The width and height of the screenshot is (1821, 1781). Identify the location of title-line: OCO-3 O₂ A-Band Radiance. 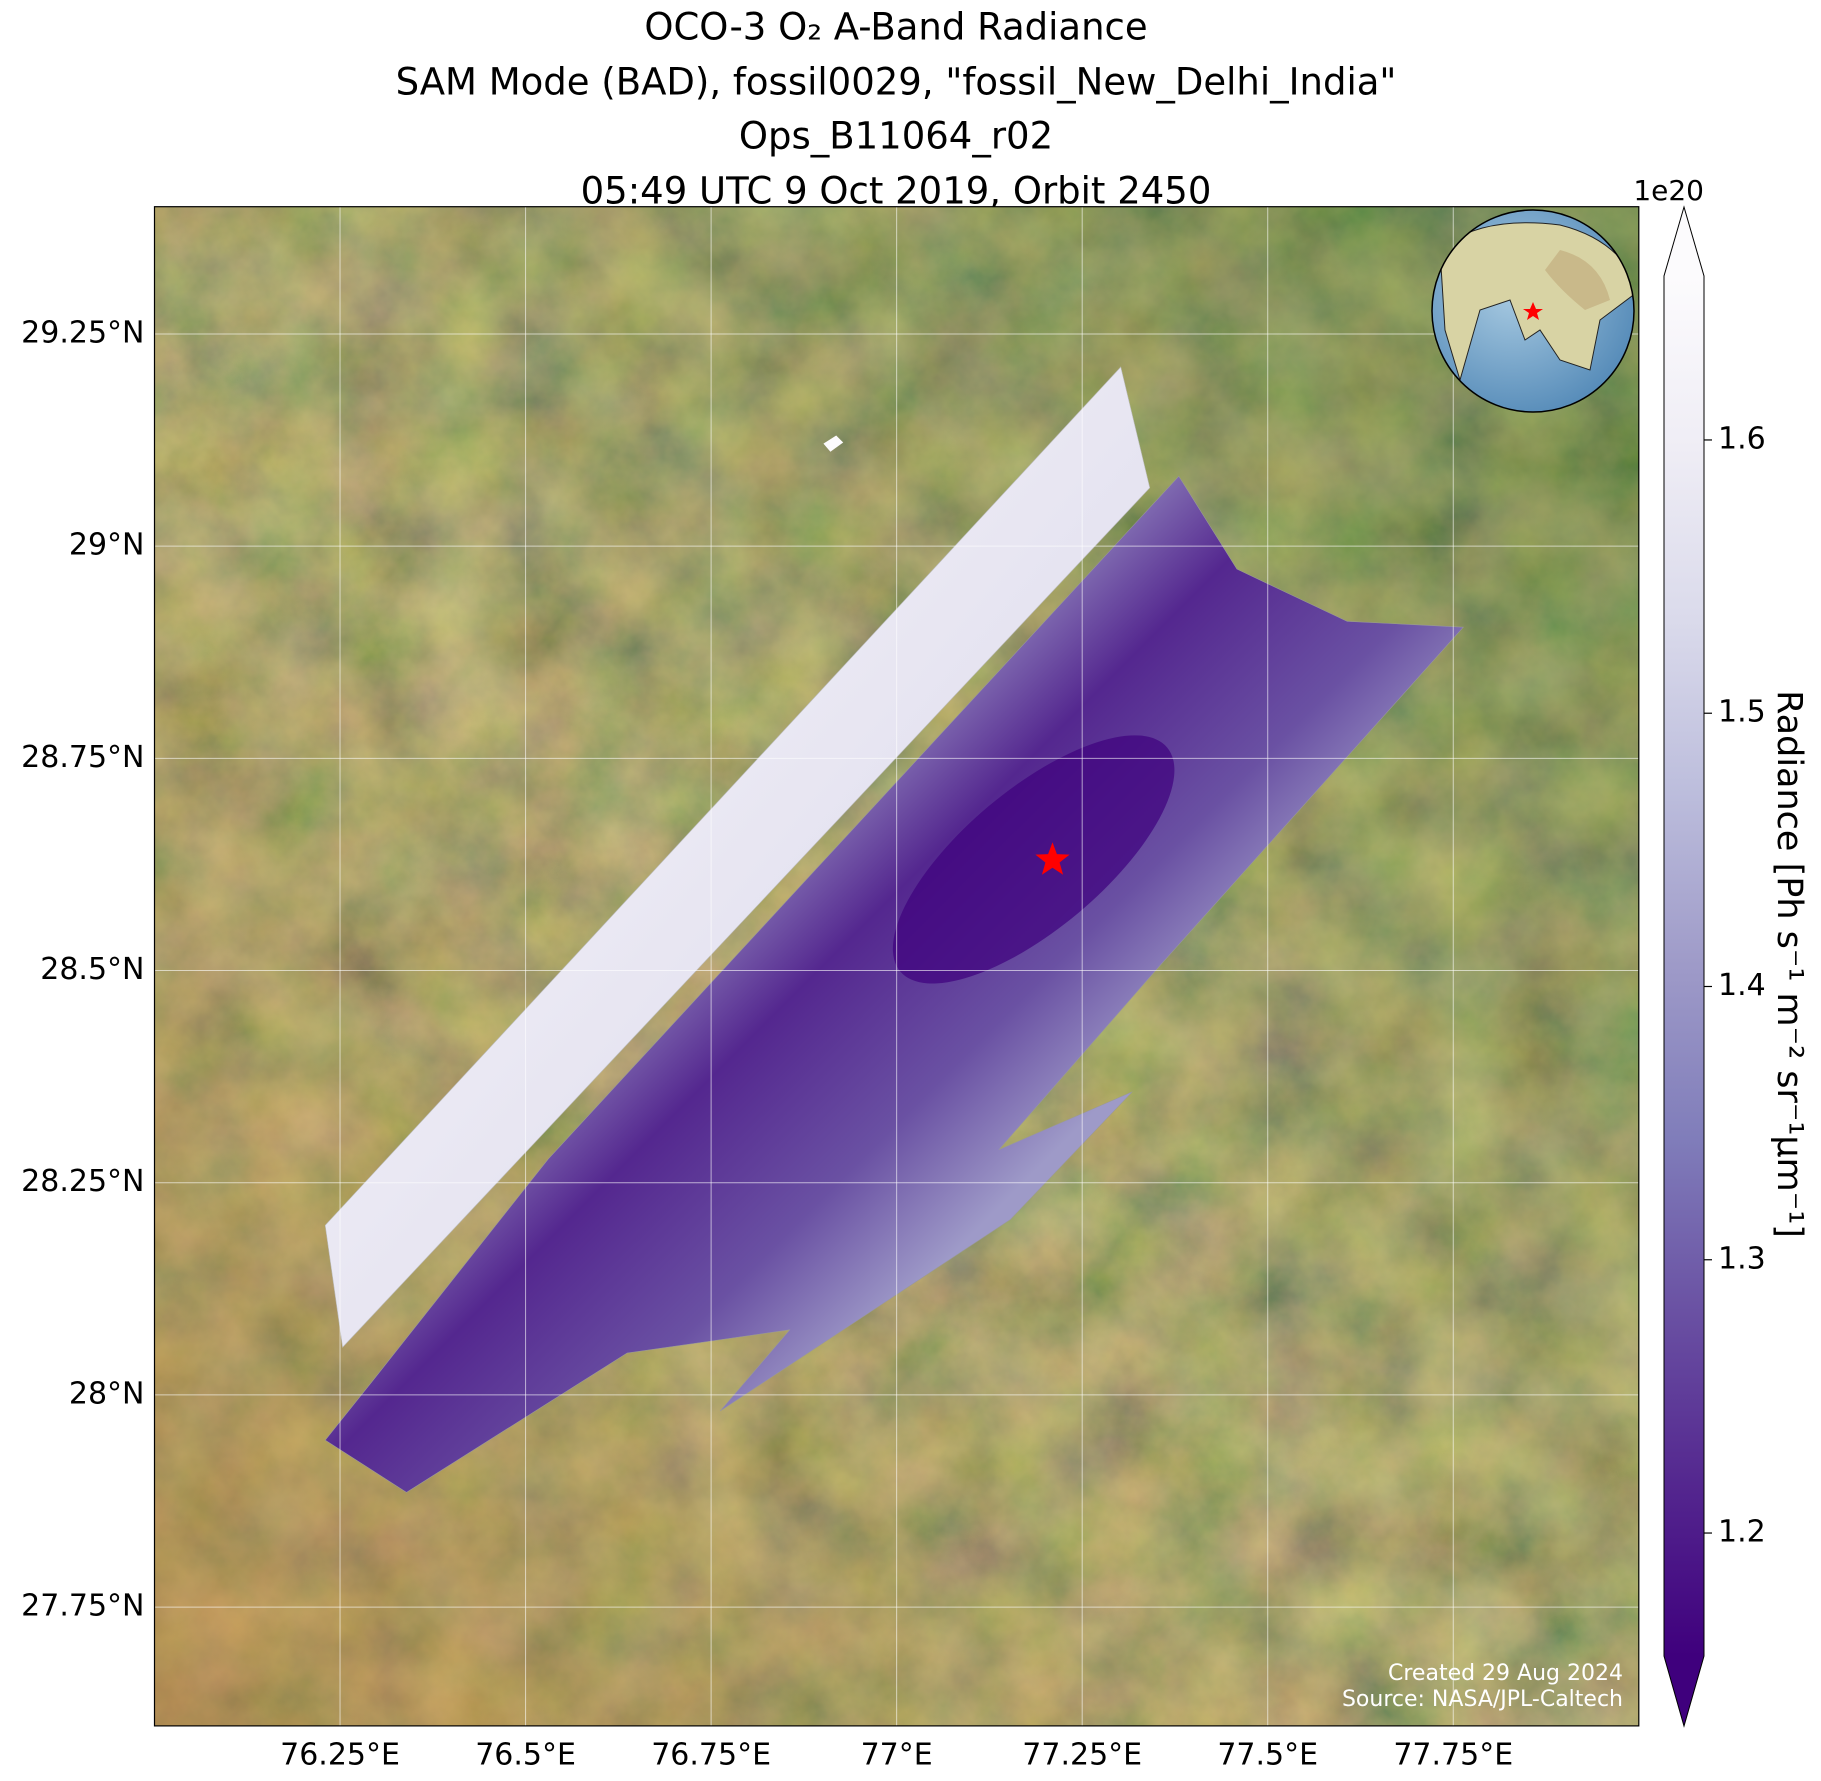
(895, 27).